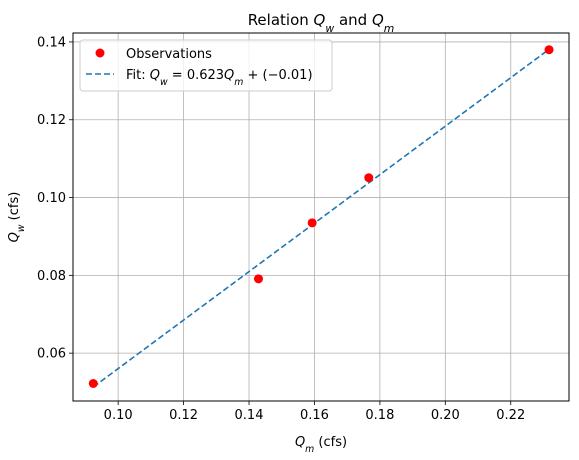  What do you see at coordinates (51, 354) in the screenshot?
I see `y-tick-label: 0.06` at bounding box center [51, 354].